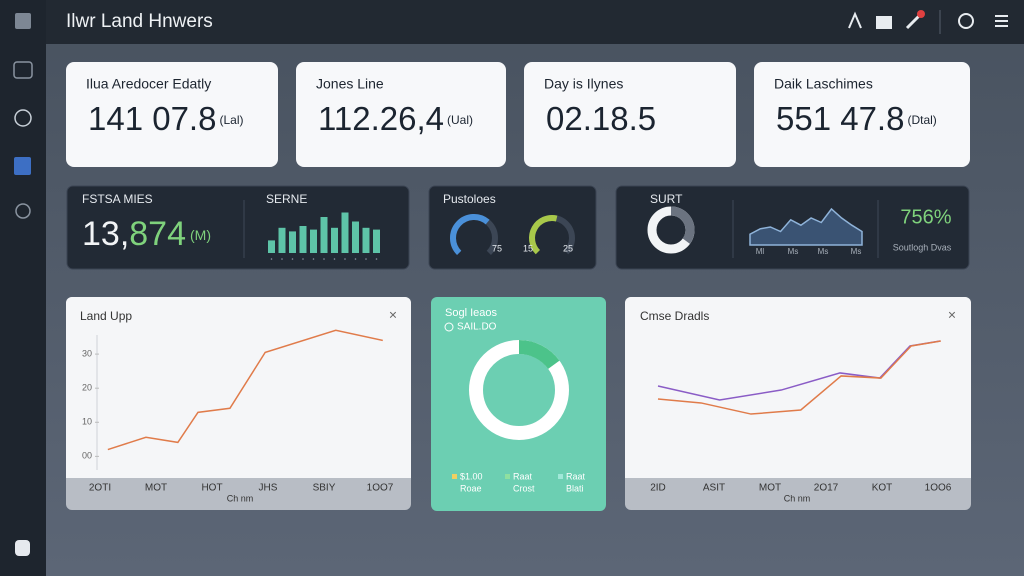  Describe the element at coordinates (497, 248) in the screenshot. I see `gauge-label: 75` at that location.